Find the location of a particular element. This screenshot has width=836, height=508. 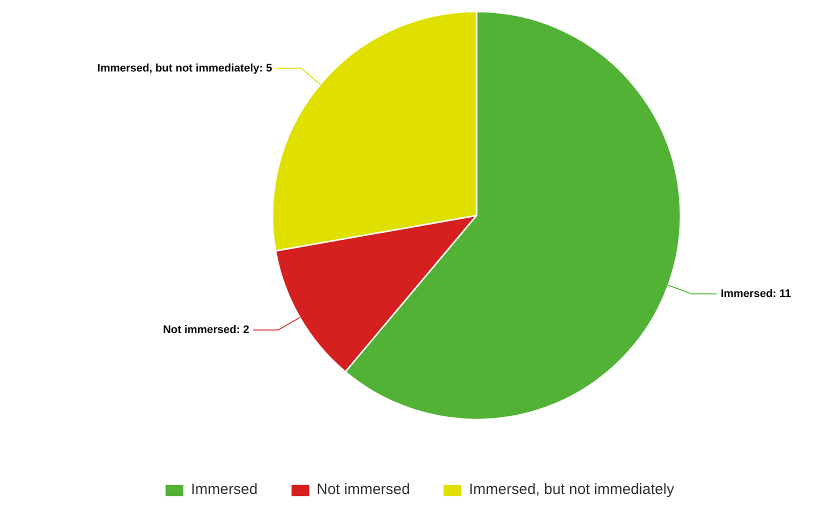

data-label: Not immersed: 2 is located at coordinates (206, 330).